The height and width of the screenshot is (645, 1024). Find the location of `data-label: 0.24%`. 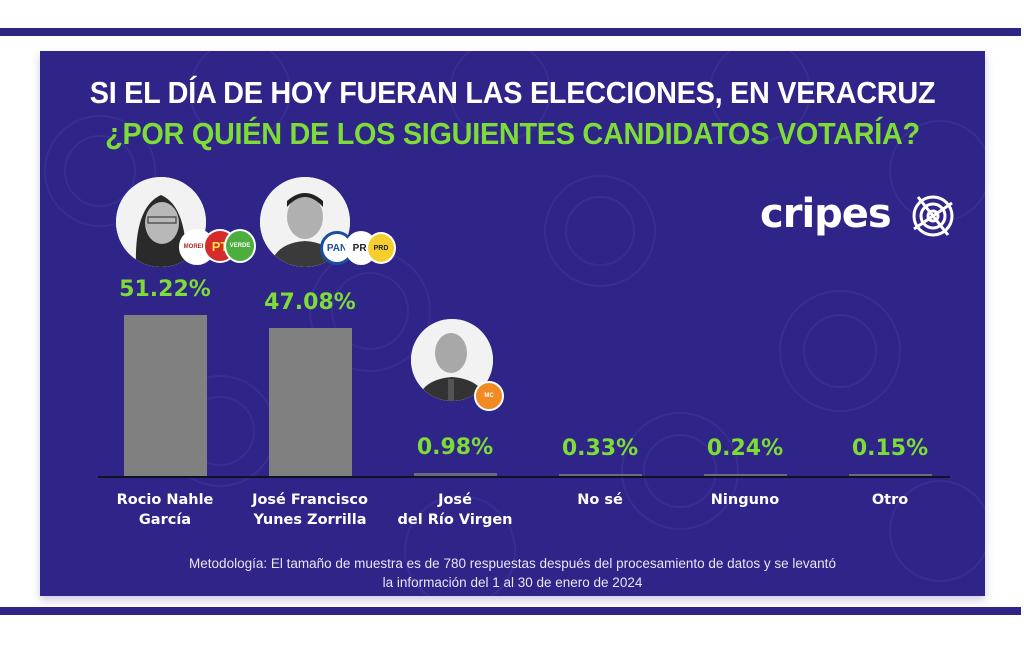

data-label: 0.24% is located at coordinates (745, 448).